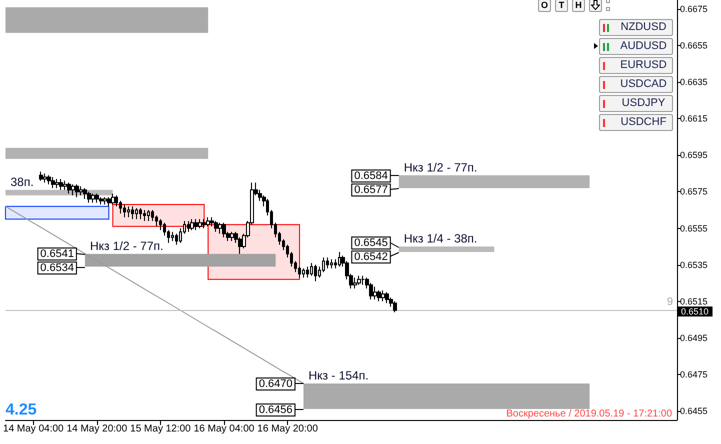  I want to click on annotation: EURUSD, so click(643, 65).